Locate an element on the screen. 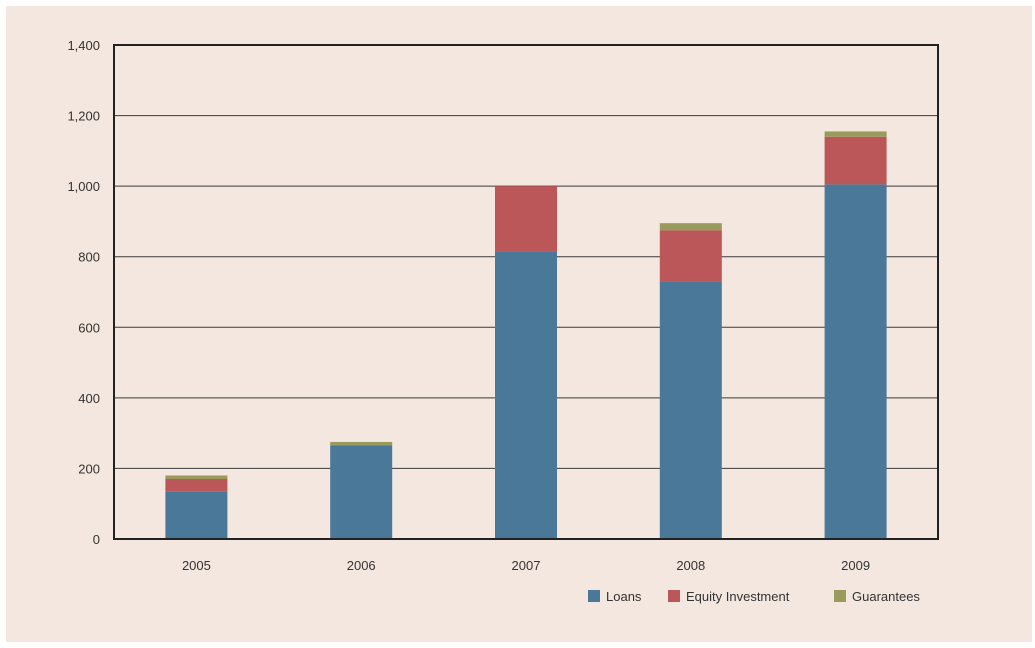  y-axis-ticks: 0 200 400 600 800 1,000 1,200 1,400 is located at coordinates (83, 292).